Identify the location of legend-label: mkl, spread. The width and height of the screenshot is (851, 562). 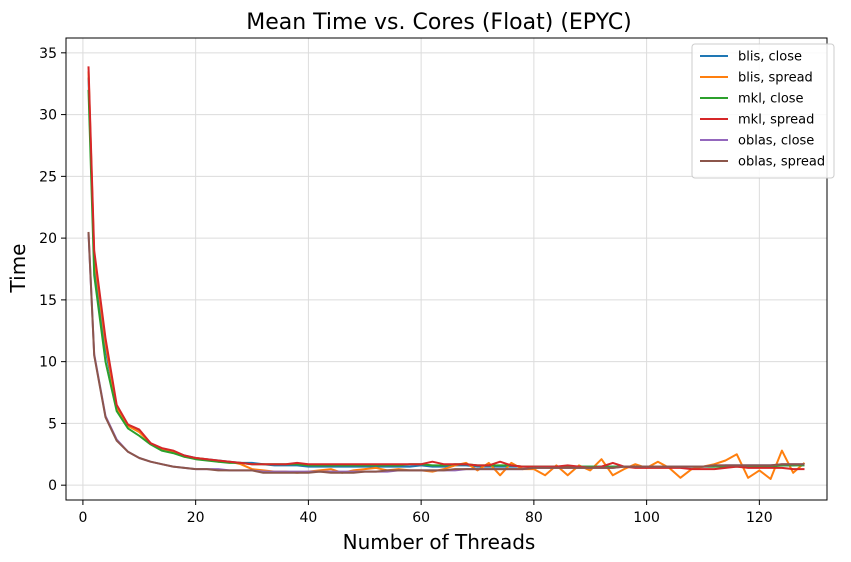
(776, 120).